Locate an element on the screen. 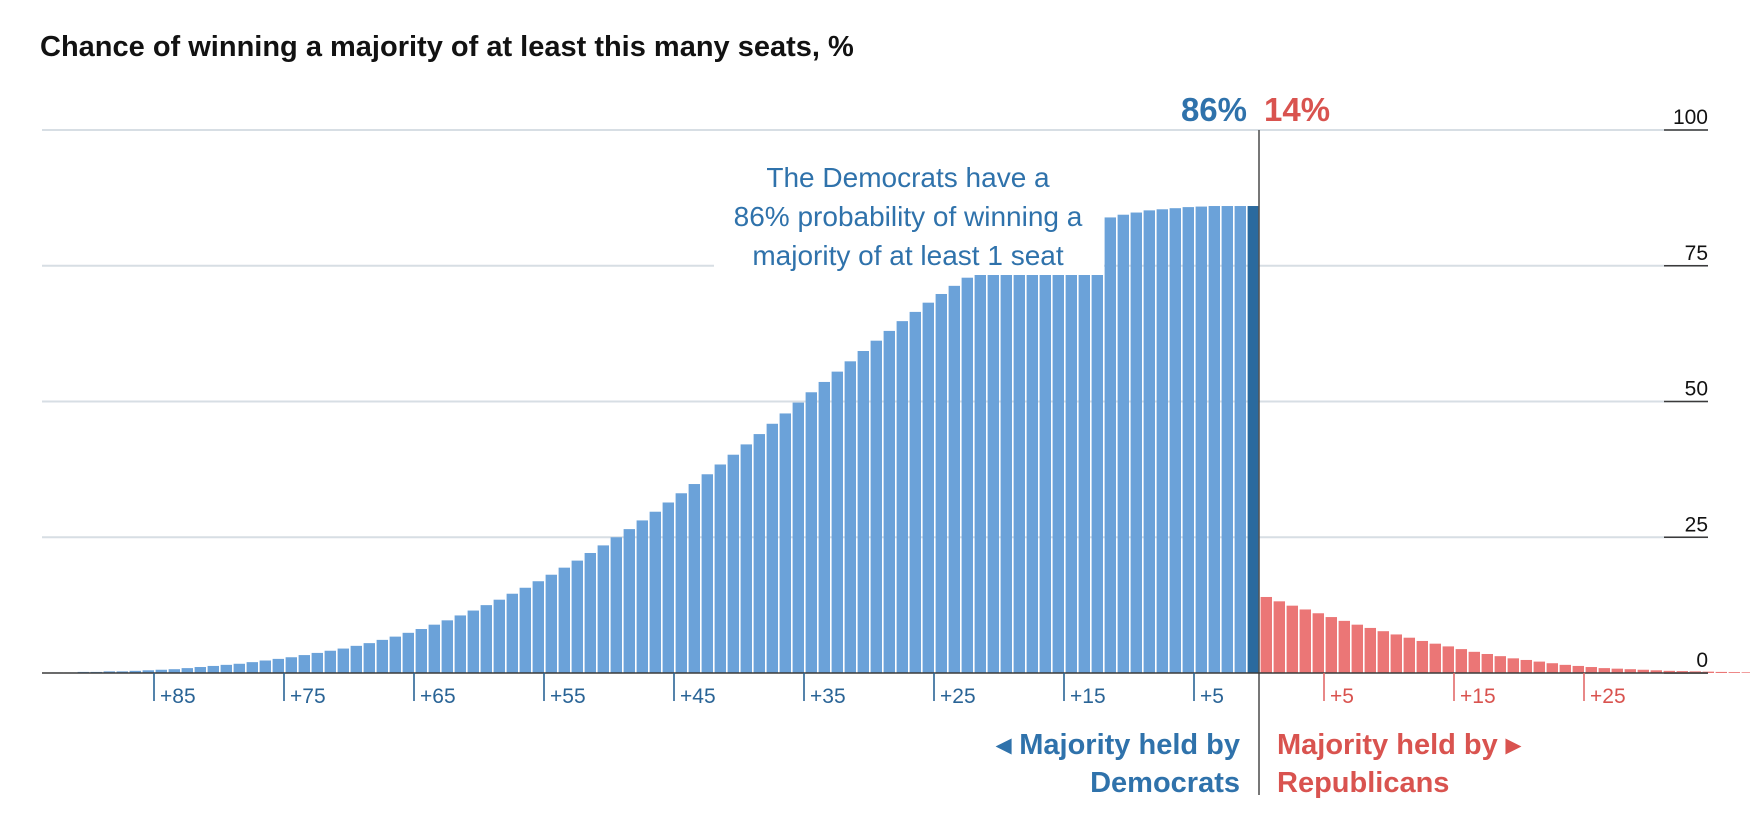 Image resolution: width=1750 pixels, height=824 pixels. republican-side-label-line-2: Republicans is located at coordinates (1363, 783).